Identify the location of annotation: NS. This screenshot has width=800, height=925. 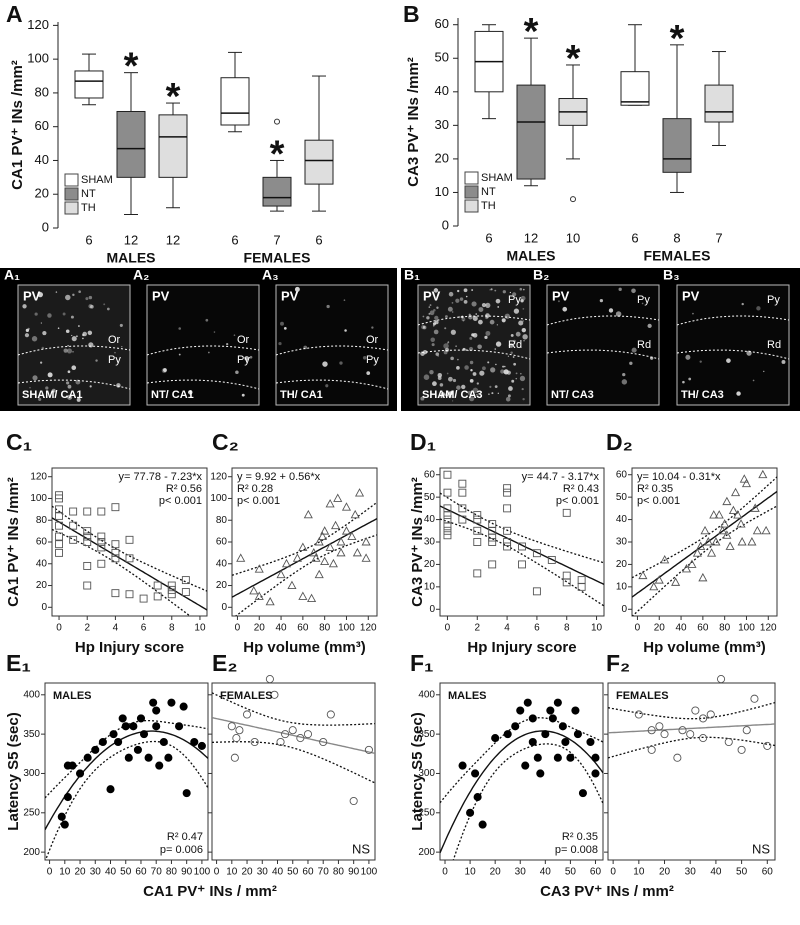
(761, 848).